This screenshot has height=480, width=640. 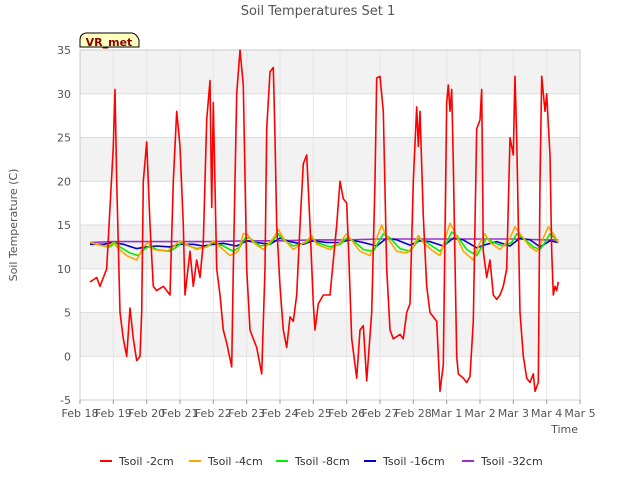 What do you see at coordinates (64, 94) in the screenshot?
I see `y-tick-label: 30` at bounding box center [64, 94].